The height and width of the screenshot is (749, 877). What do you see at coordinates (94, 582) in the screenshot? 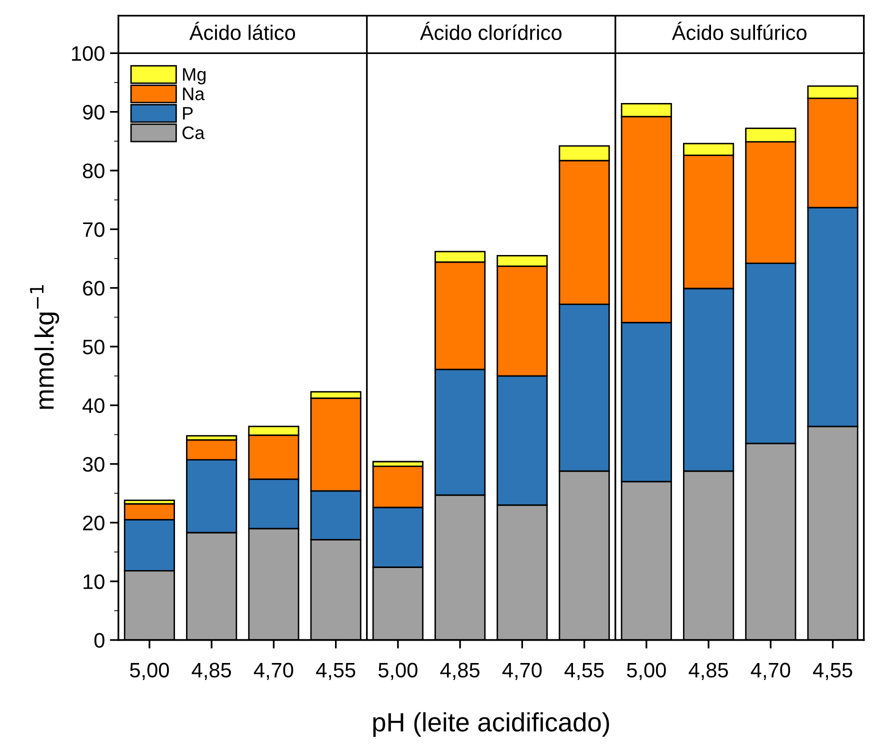
I see `y-tick-label: 10` at bounding box center [94, 582].